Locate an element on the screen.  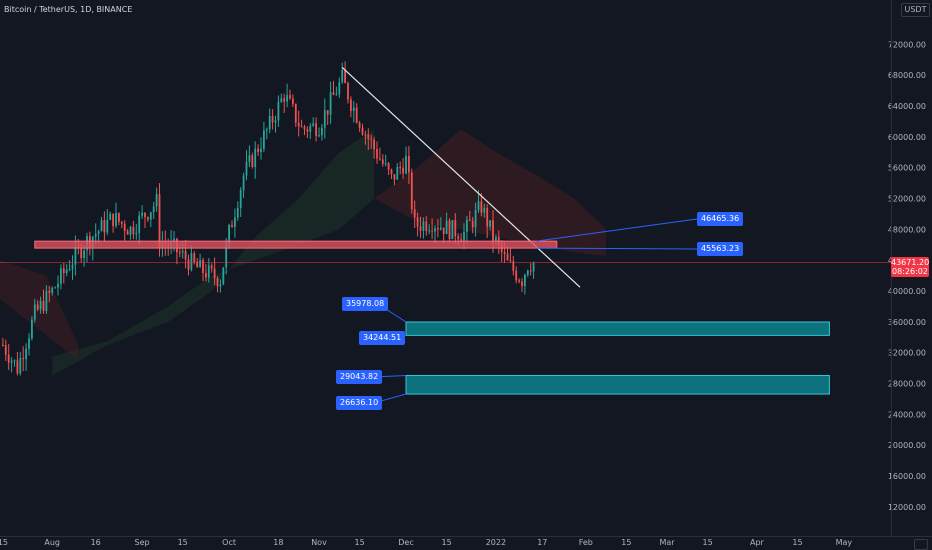
symbol-title: Bitcoin / TetherUS, 1D, BINANCE is located at coordinates (68, 9).